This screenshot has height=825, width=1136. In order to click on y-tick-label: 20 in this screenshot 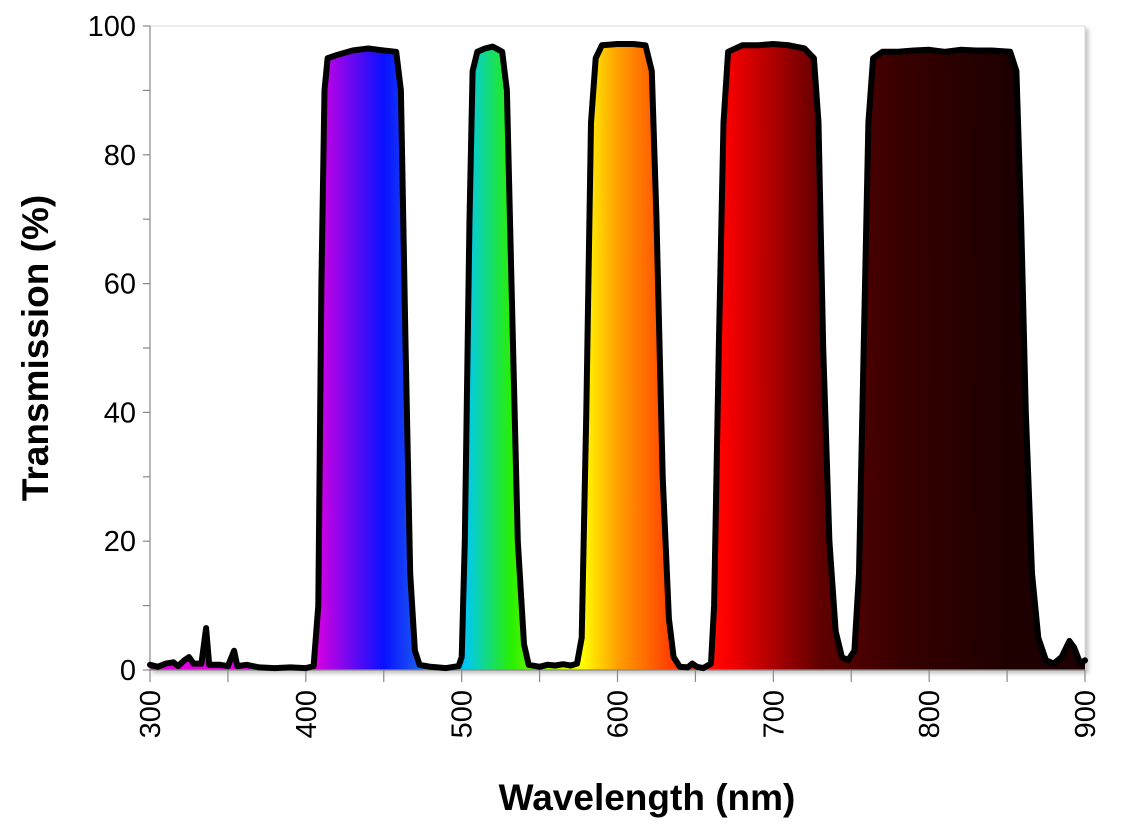, I will do `click(120, 542)`.